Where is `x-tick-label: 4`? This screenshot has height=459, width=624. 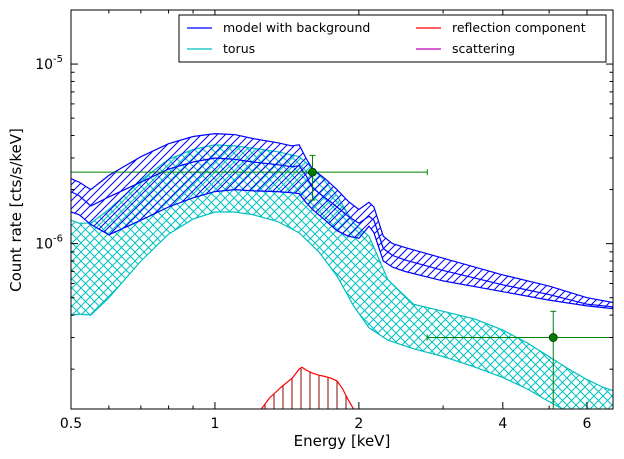 x-tick-label: 4 is located at coordinates (502, 424).